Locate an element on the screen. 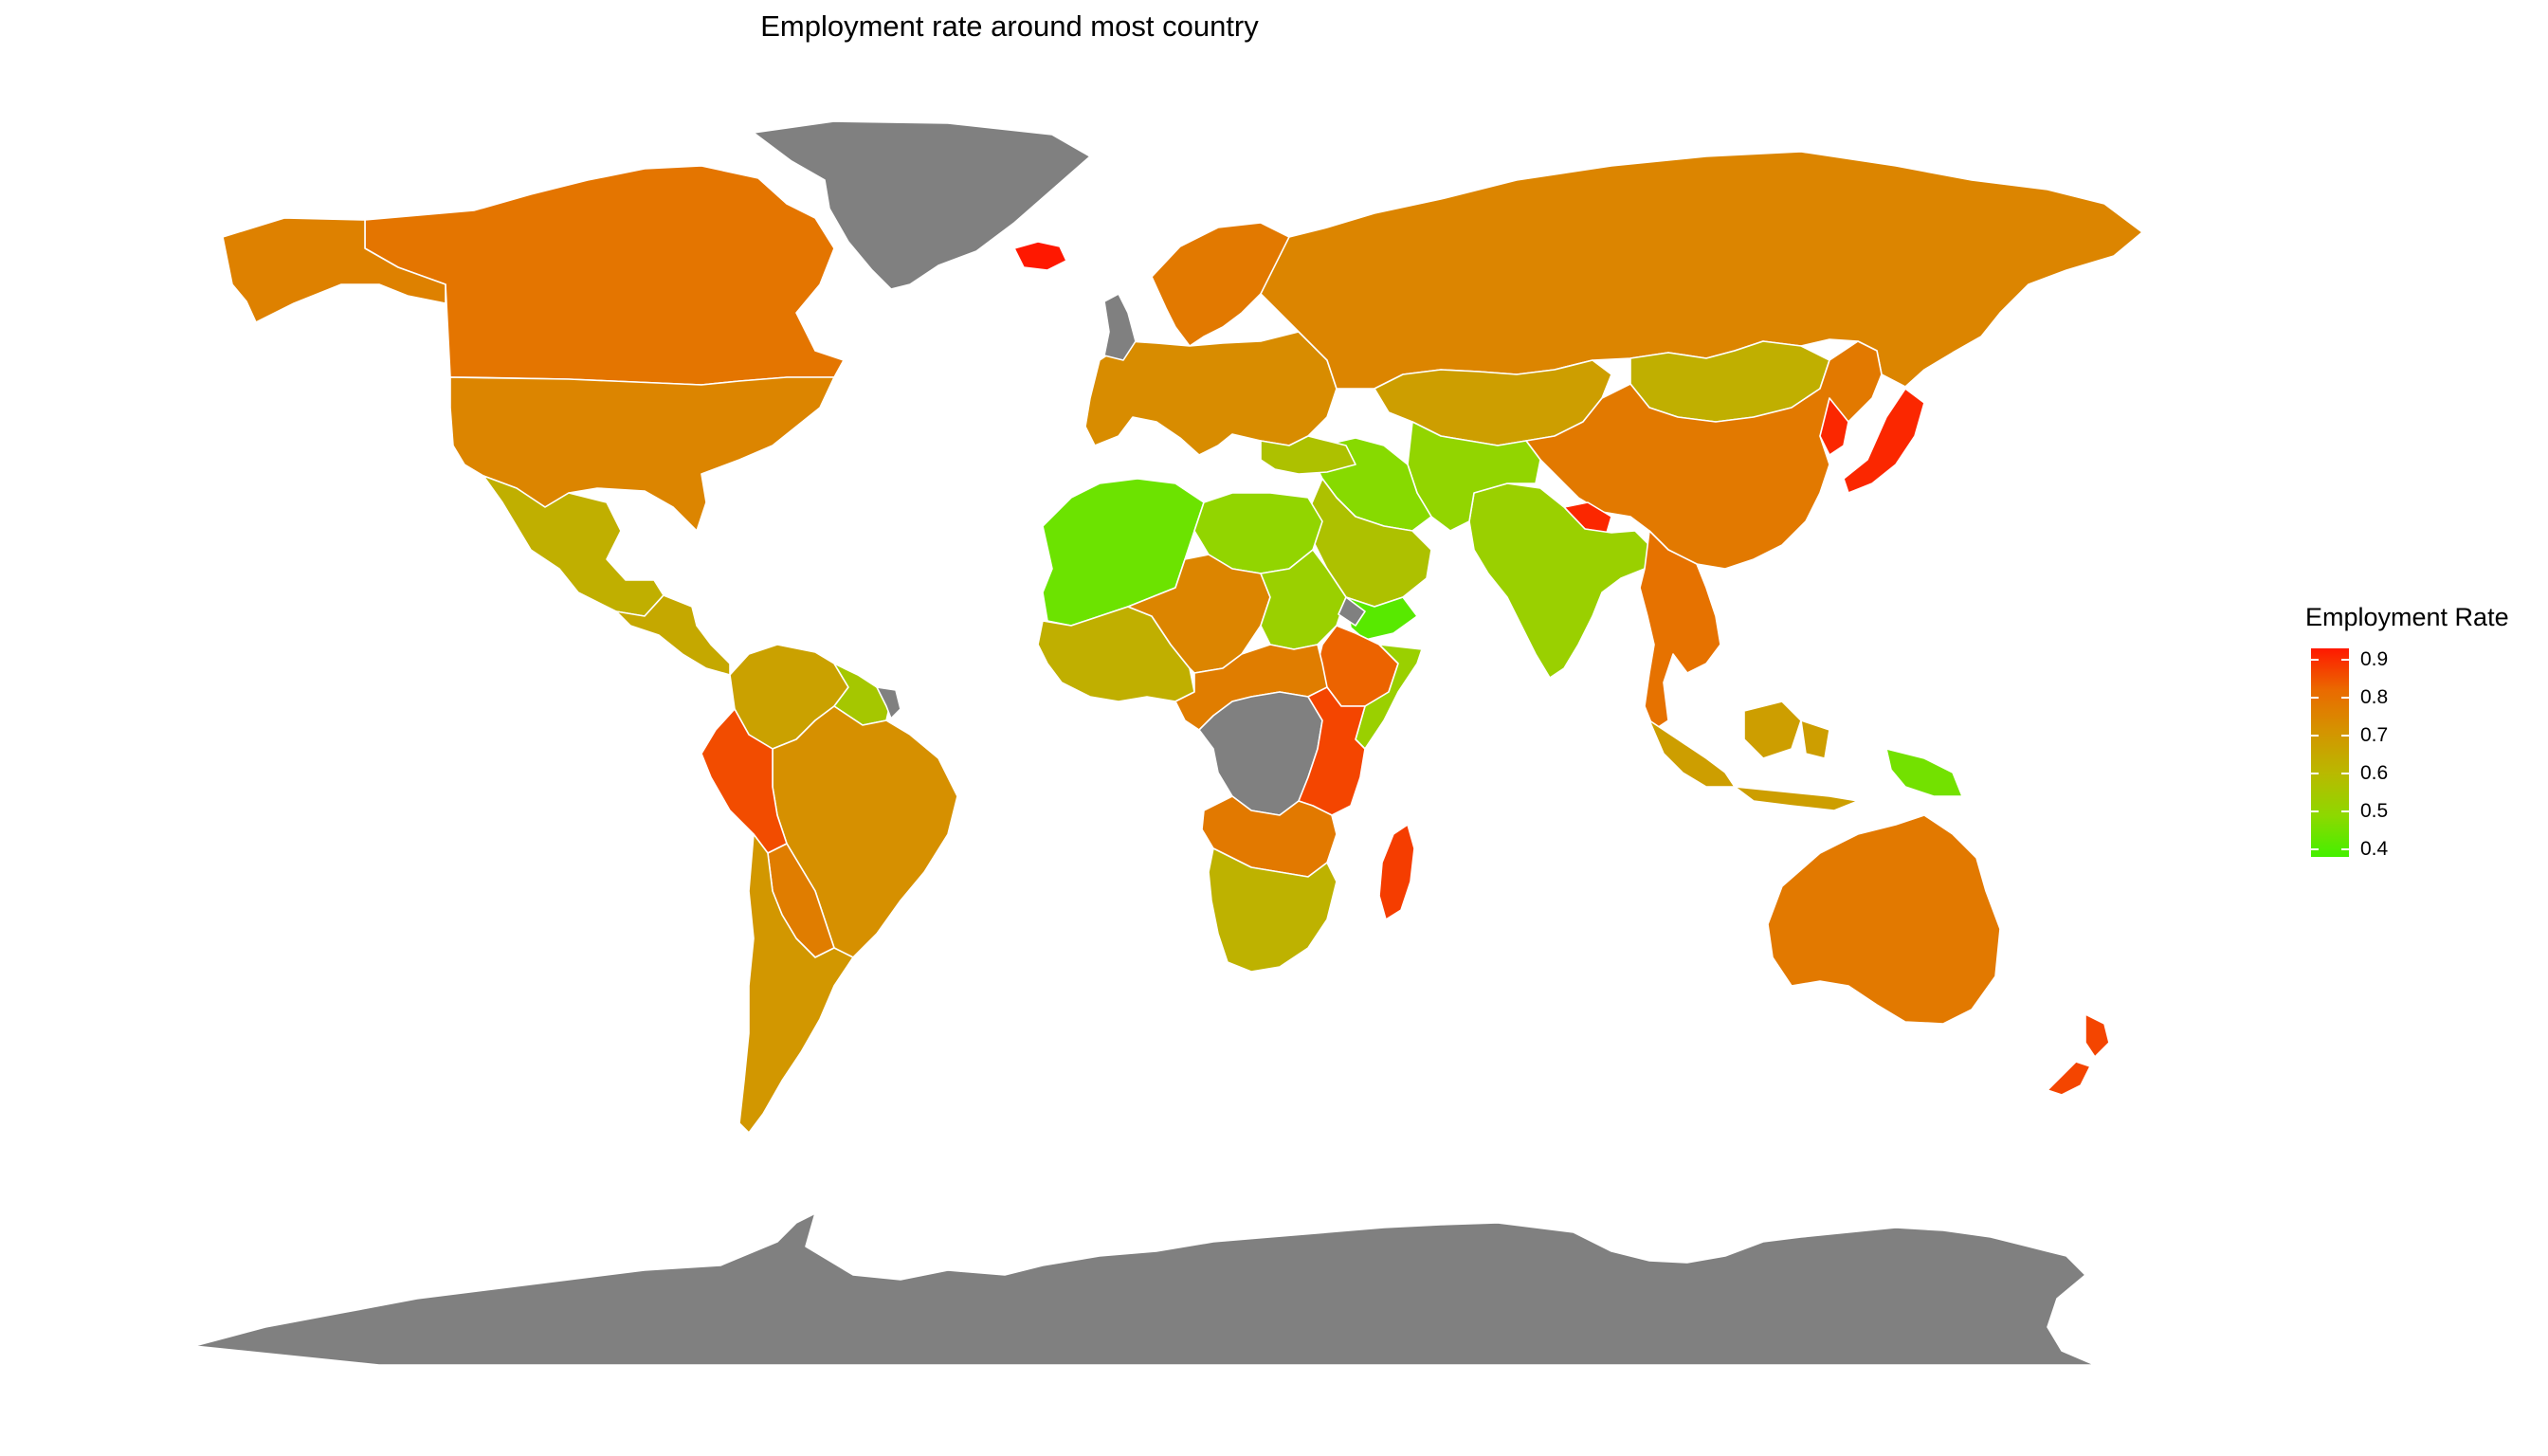 The width and height of the screenshot is (2548, 1456). region-mexico is located at coordinates (573, 546).